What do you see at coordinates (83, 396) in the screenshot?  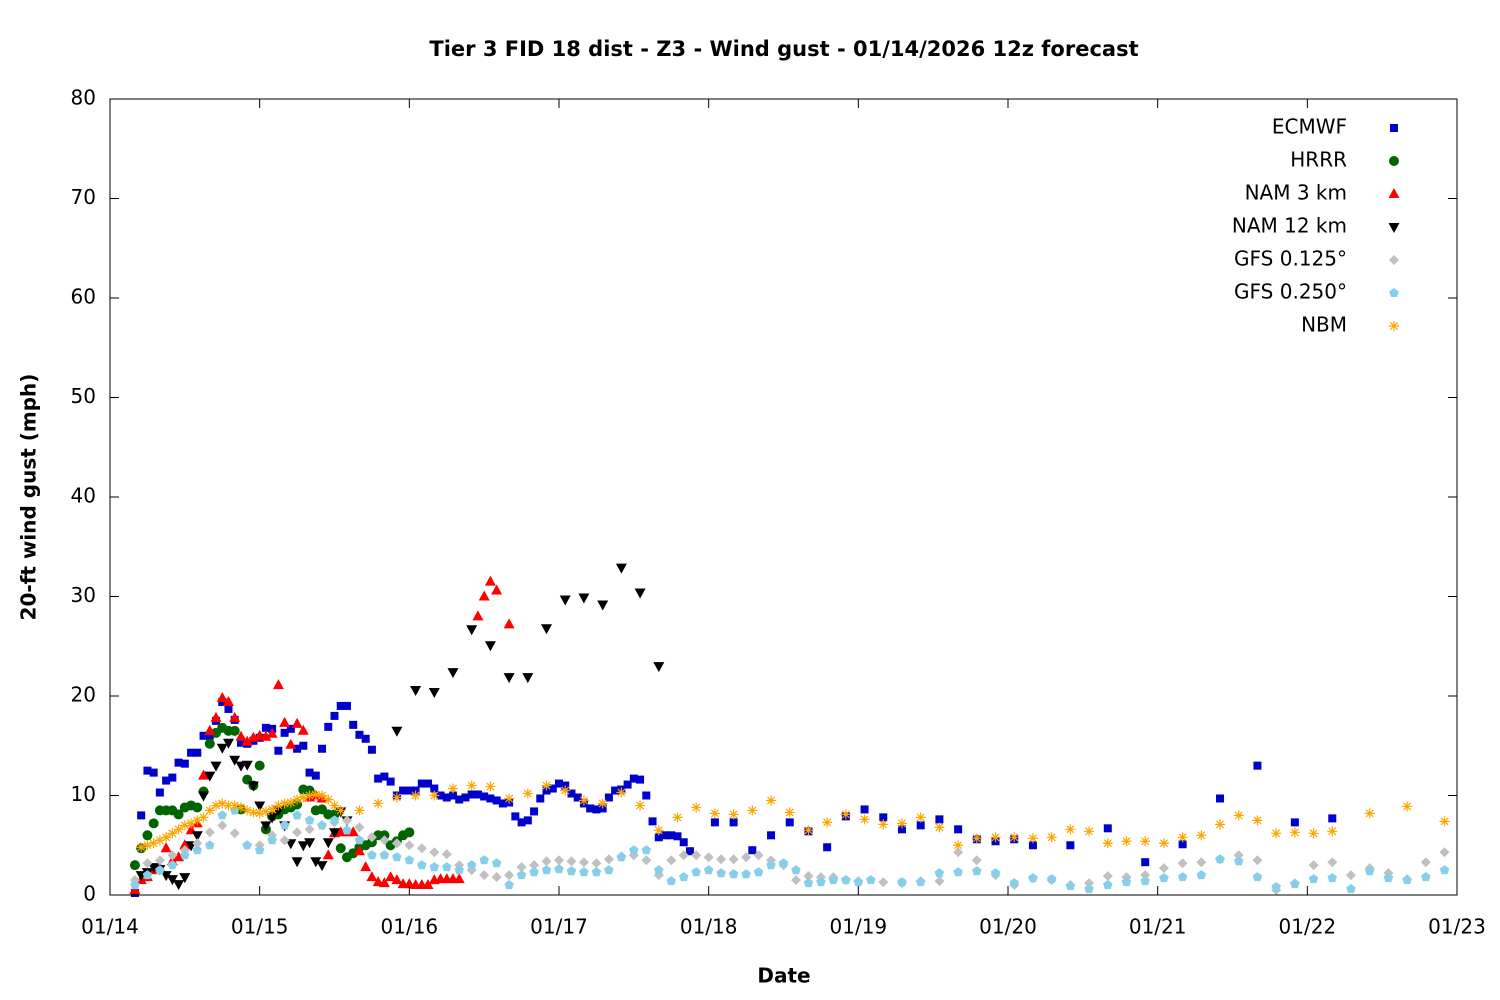 I see `y-tick-label: 50` at bounding box center [83, 396].